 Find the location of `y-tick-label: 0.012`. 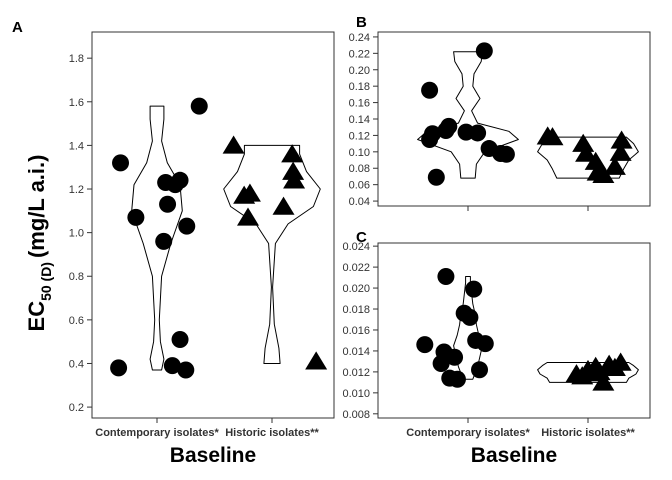

y-tick-label: 0.012 is located at coordinates (356, 373).